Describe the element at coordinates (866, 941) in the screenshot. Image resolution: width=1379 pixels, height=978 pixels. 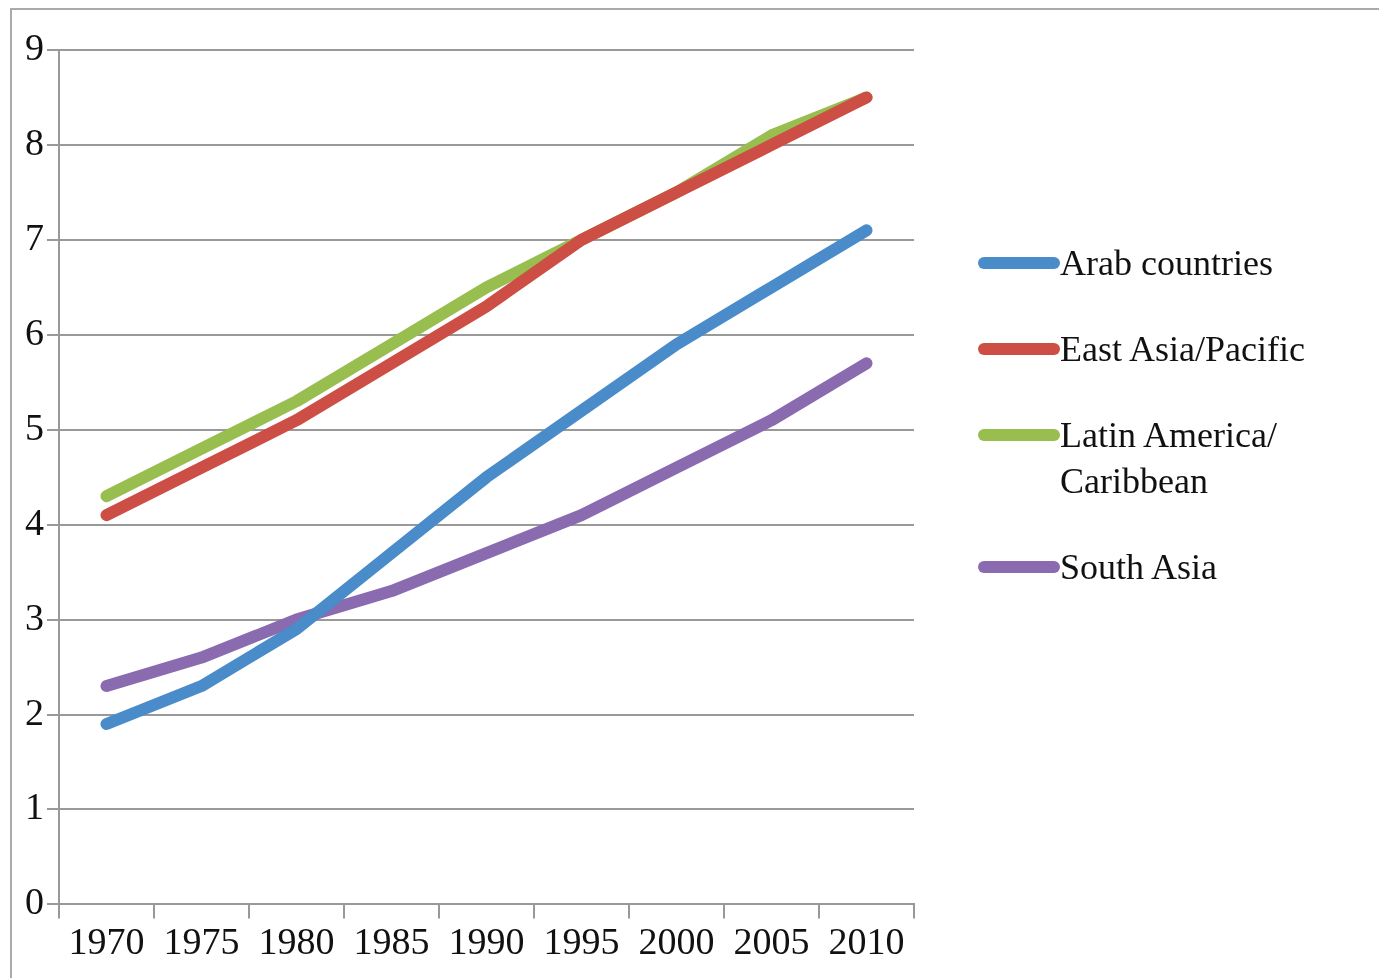
I see `x-tick-label: 2010` at that location.